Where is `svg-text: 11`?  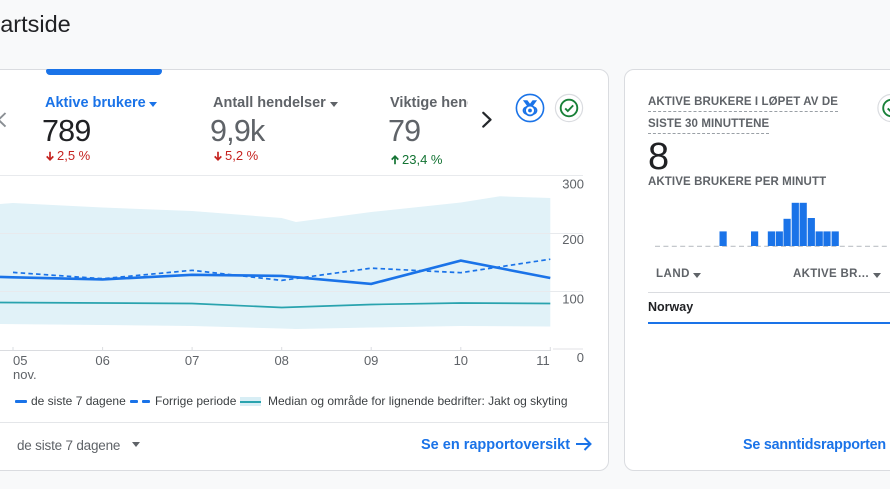
svg-text: 11 is located at coordinates (543, 360).